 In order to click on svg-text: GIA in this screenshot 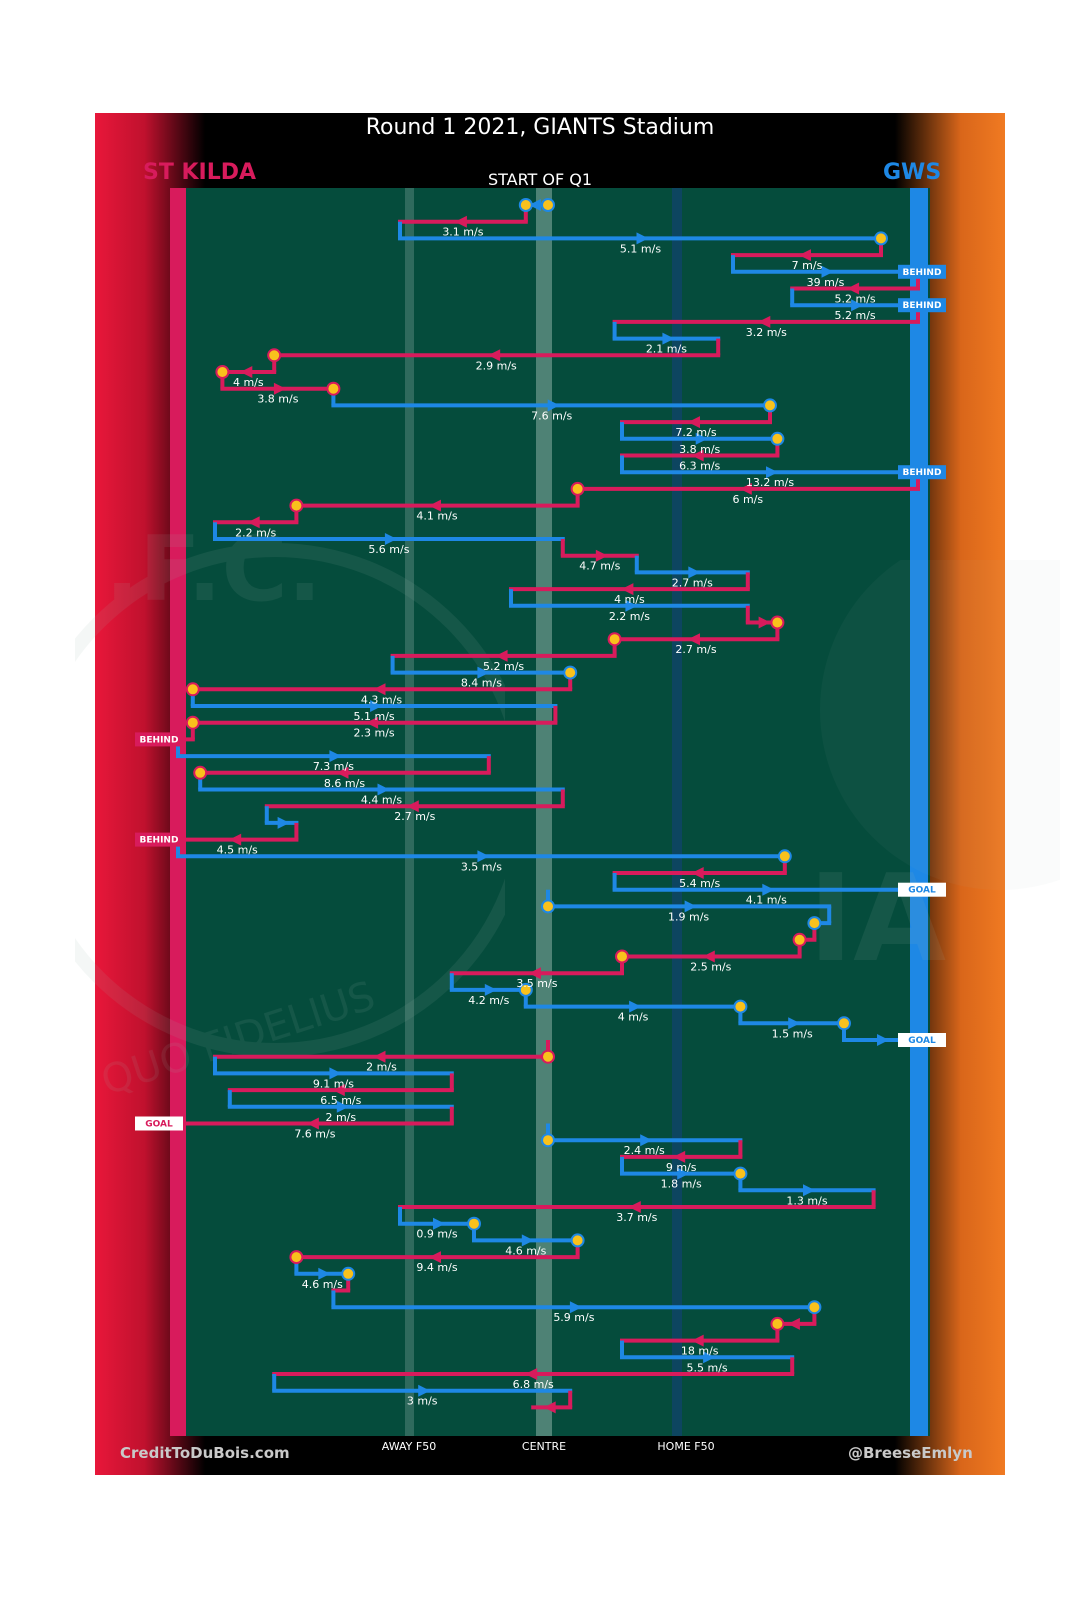, I will do `click(873, 915)`.